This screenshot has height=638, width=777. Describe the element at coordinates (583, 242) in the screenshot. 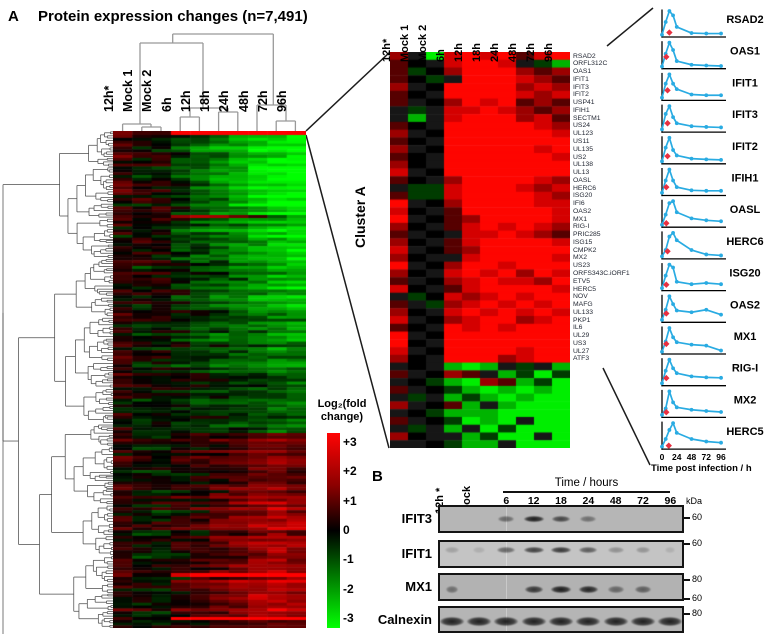

I see `gene-label: ISG15` at that location.